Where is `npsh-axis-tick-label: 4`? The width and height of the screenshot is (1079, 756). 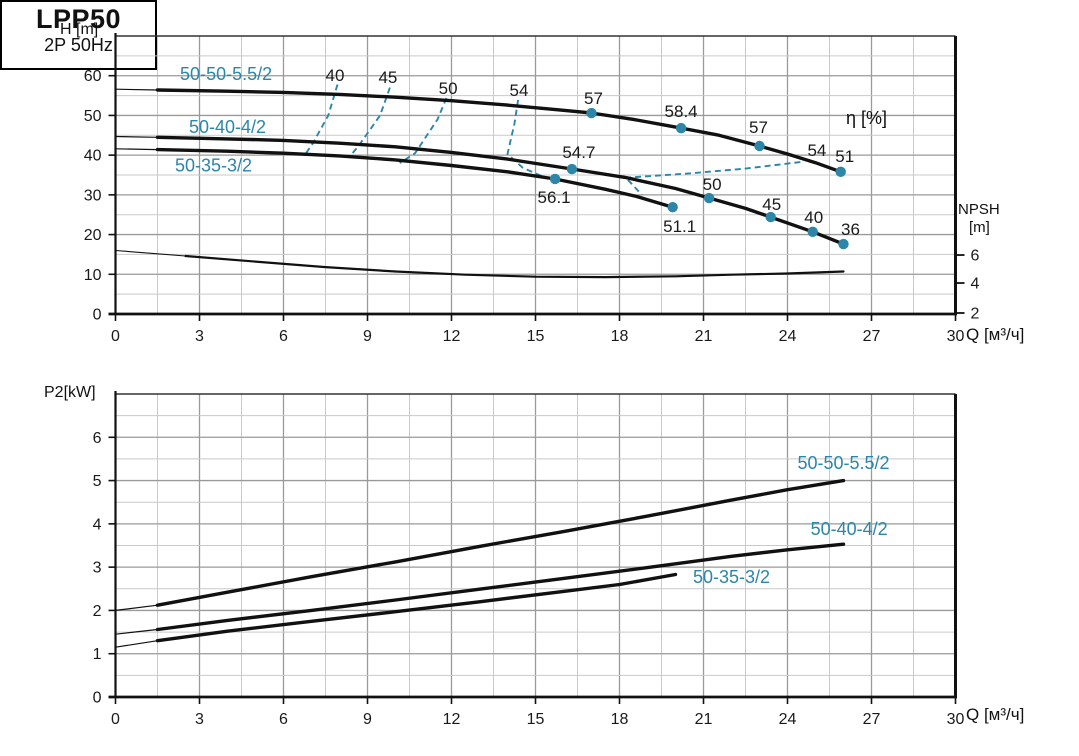
npsh-axis-tick-label: 4 is located at coordinates (975, 284).